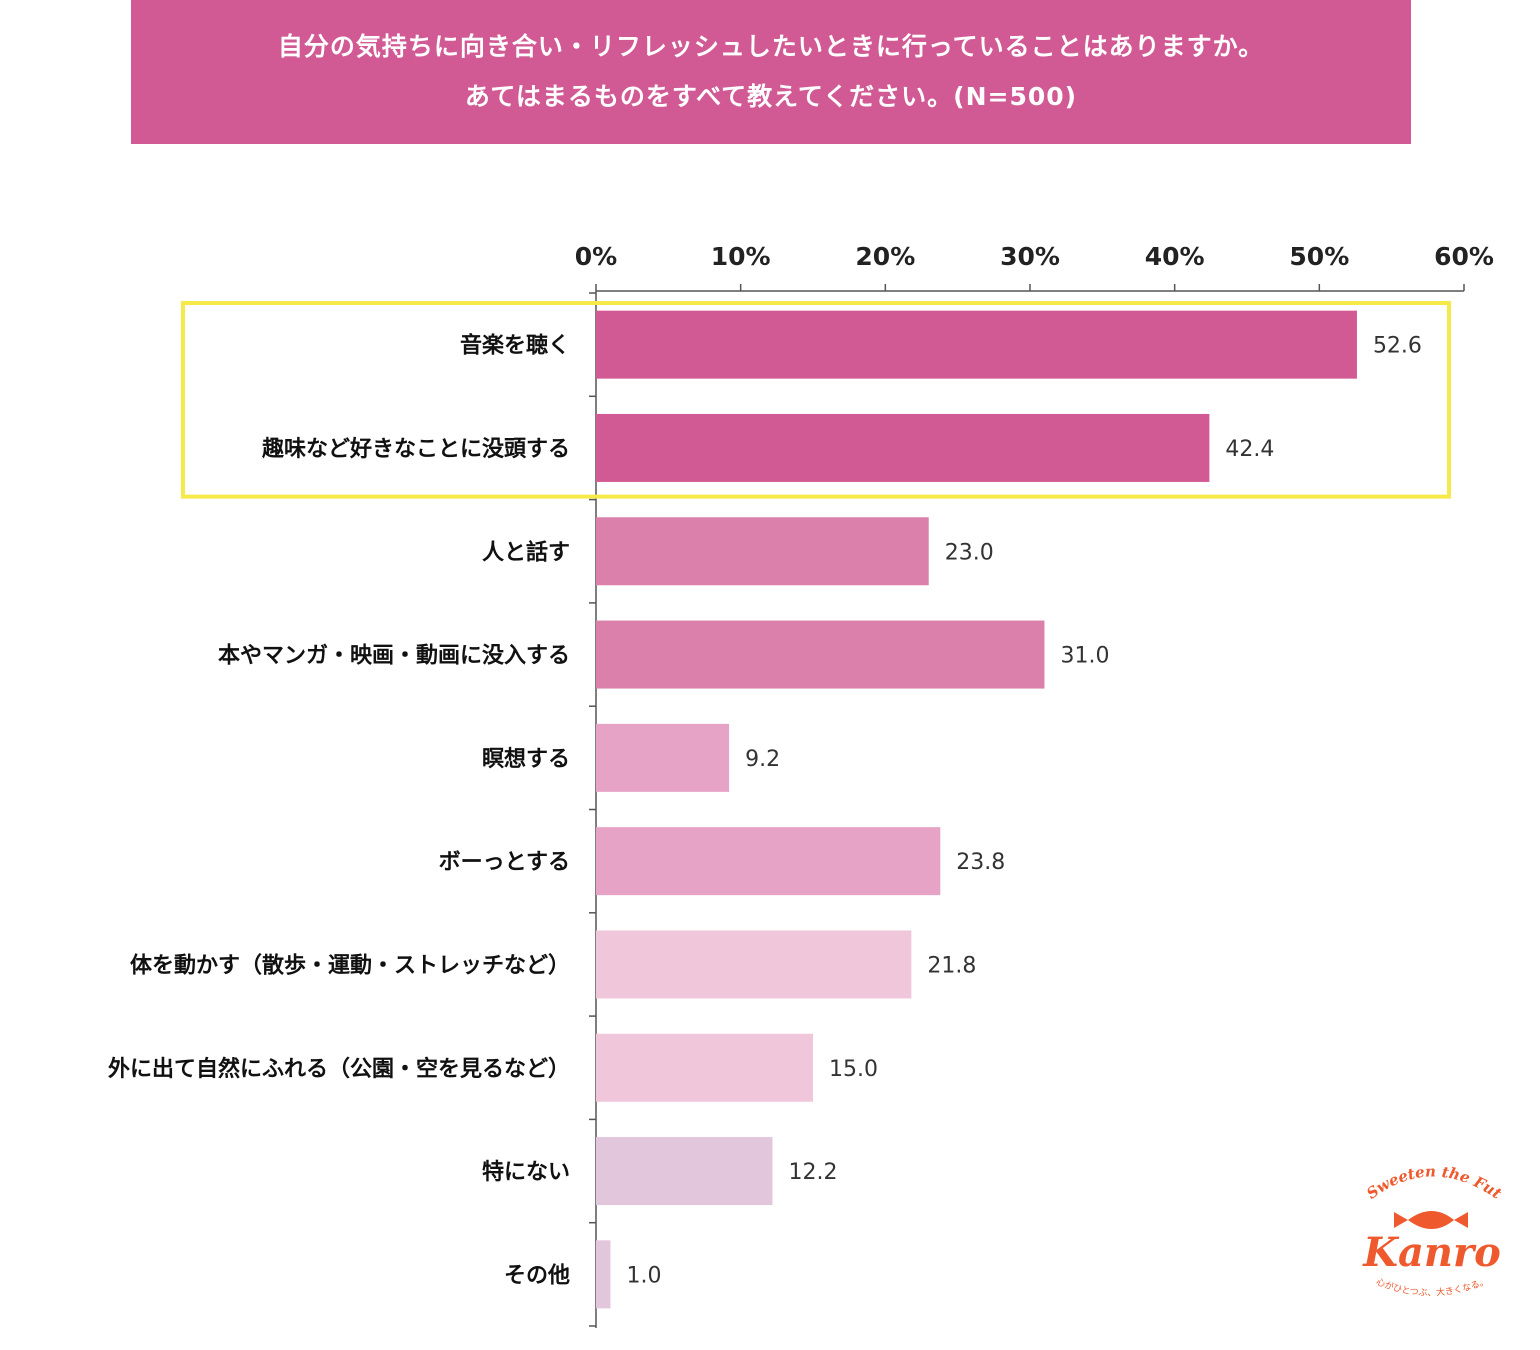 The height and width of the screenshot is (1350, 1540). Describe the element at coordinates (1084, 656) in the screenshot. I see `value-label: 31.0` at that location.